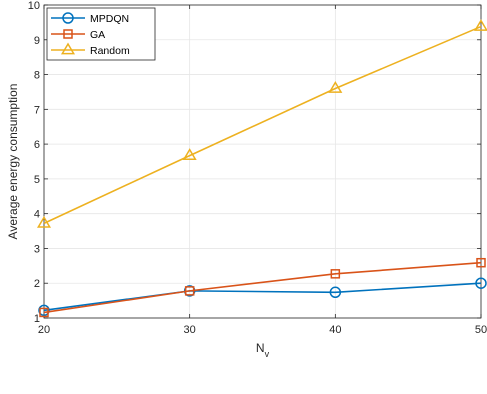  Describe the element at coordinates (34, 6) in the screenshot. I see `y-tick-label: 10` at that location.